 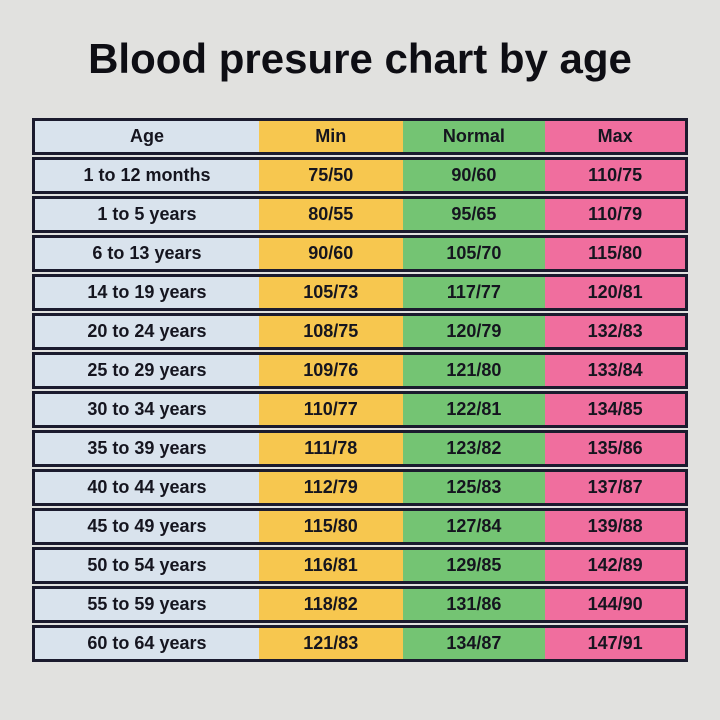 What do you see at coordinates (615, 292) in the screenshot?
I see `max-pressure-cell: 120/81` at bounding box center [615, 292].